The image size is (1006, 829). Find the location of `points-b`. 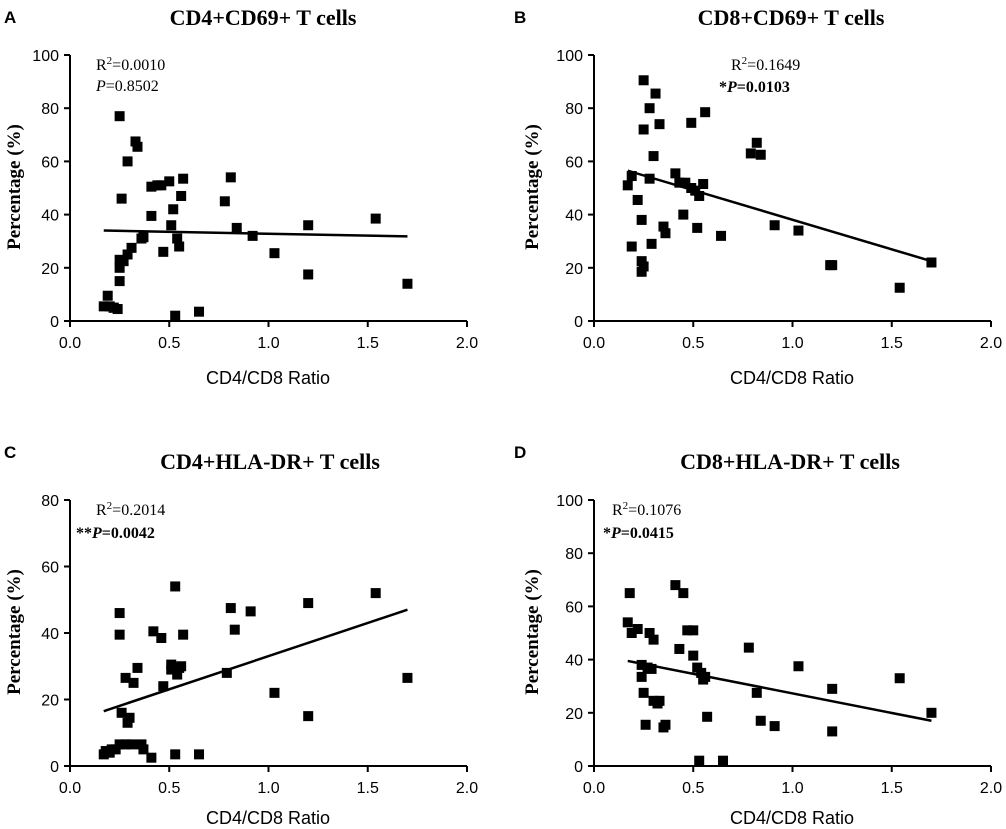

points-b is located at coordinates (779, 184).